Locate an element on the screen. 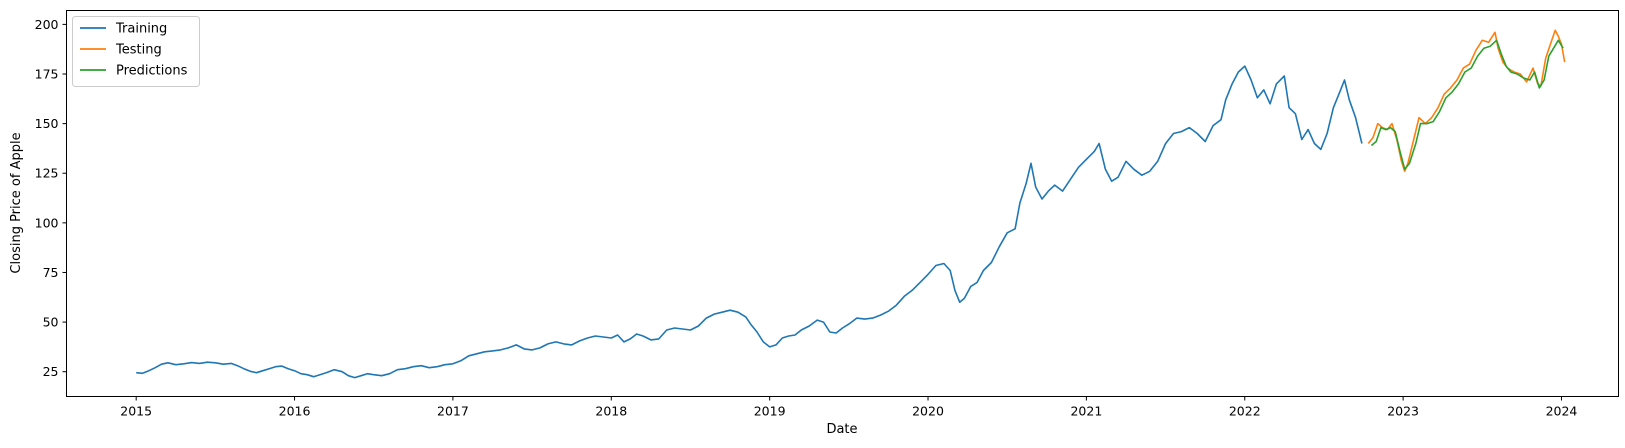  x-tick-label: 2019 is located at coordinates (770, 411).